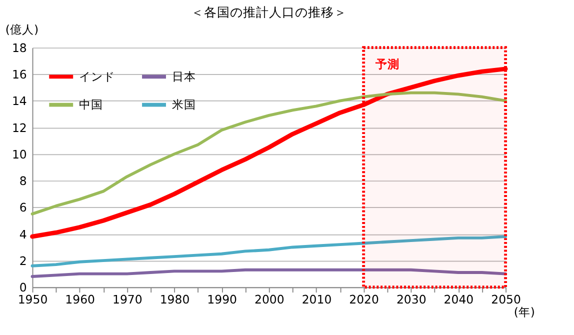  Describe the element at coordinates (23, 261) in the screenshot. I see `y-tick-label: 2` at that location.